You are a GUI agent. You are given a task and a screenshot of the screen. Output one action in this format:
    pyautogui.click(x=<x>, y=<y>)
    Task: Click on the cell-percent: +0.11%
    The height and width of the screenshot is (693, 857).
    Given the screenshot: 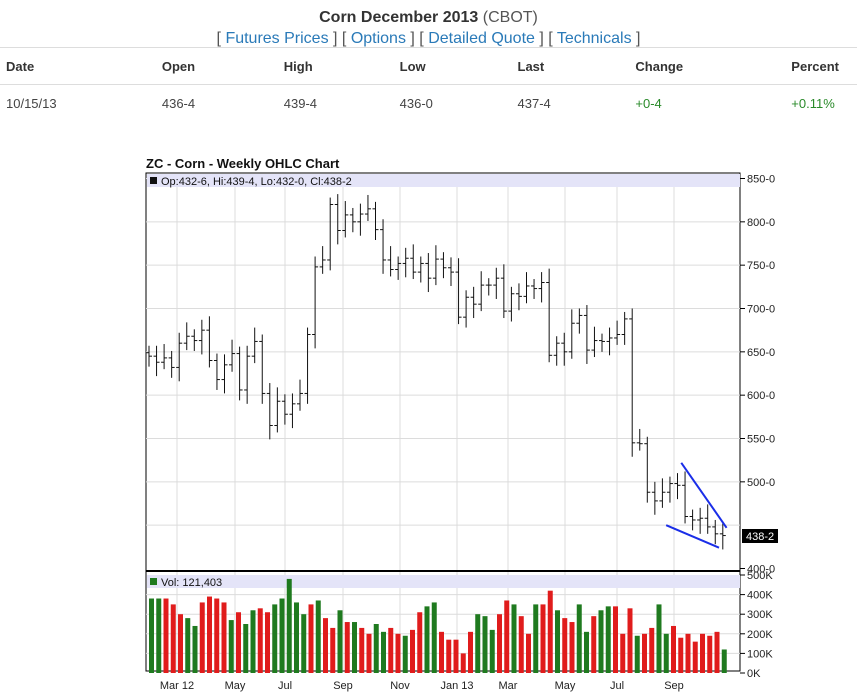 What is the action you would take?
    pyautogui.click(x=813, y=103)
    